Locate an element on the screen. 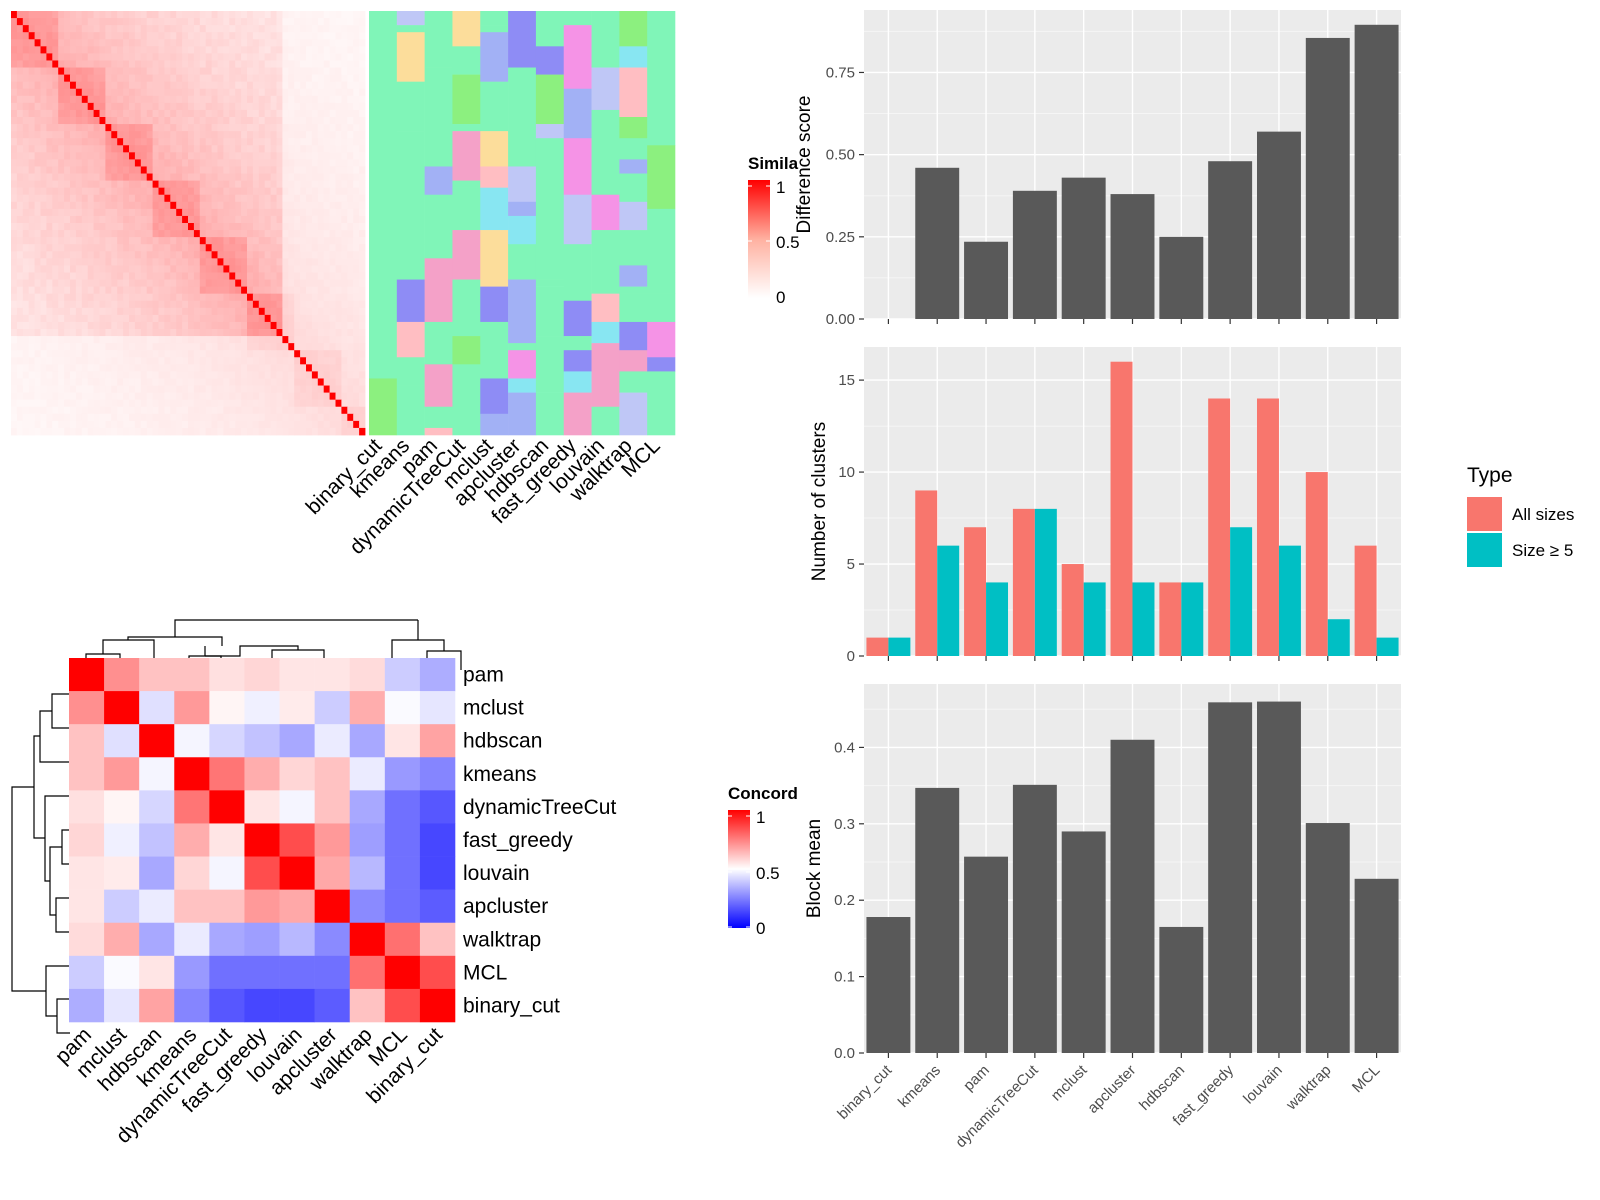 The height and width of the screenshot is (1200, 1600). similarity-legend-title: Simila is located at coordinates (773, 163).